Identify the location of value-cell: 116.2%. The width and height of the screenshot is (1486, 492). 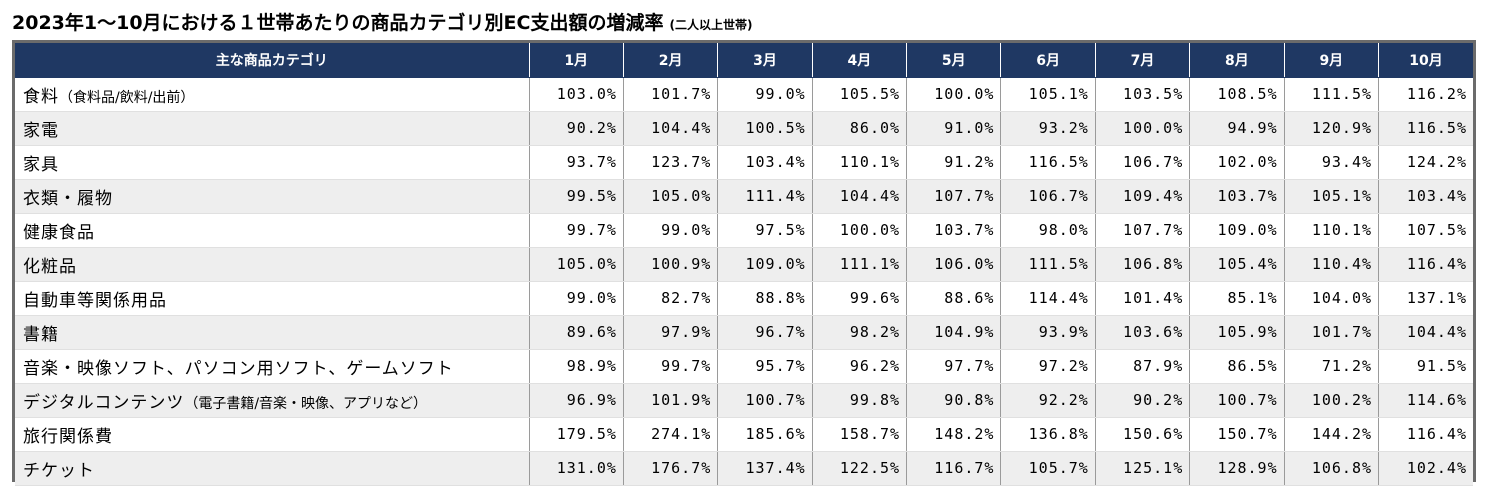
(1425, 94).